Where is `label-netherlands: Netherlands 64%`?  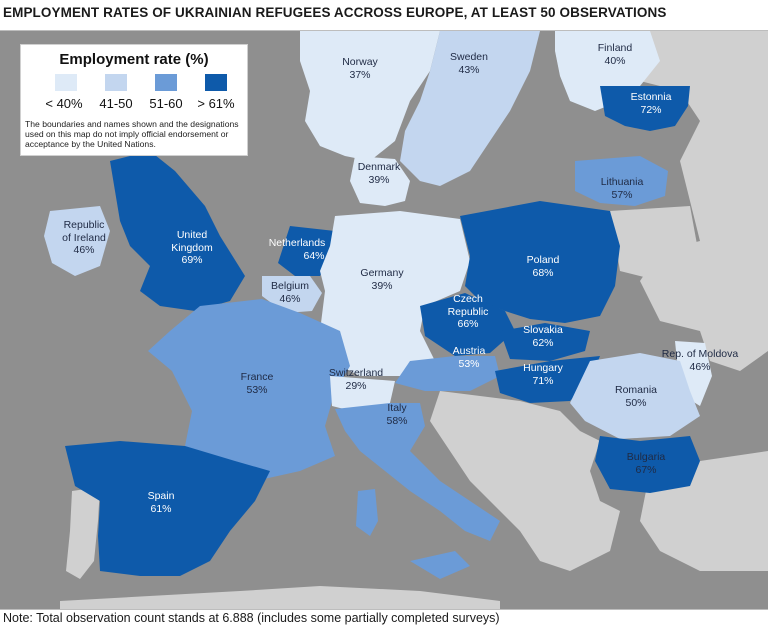 label-netherlands: Netherlands 64% is located at coordinates (297, 249).